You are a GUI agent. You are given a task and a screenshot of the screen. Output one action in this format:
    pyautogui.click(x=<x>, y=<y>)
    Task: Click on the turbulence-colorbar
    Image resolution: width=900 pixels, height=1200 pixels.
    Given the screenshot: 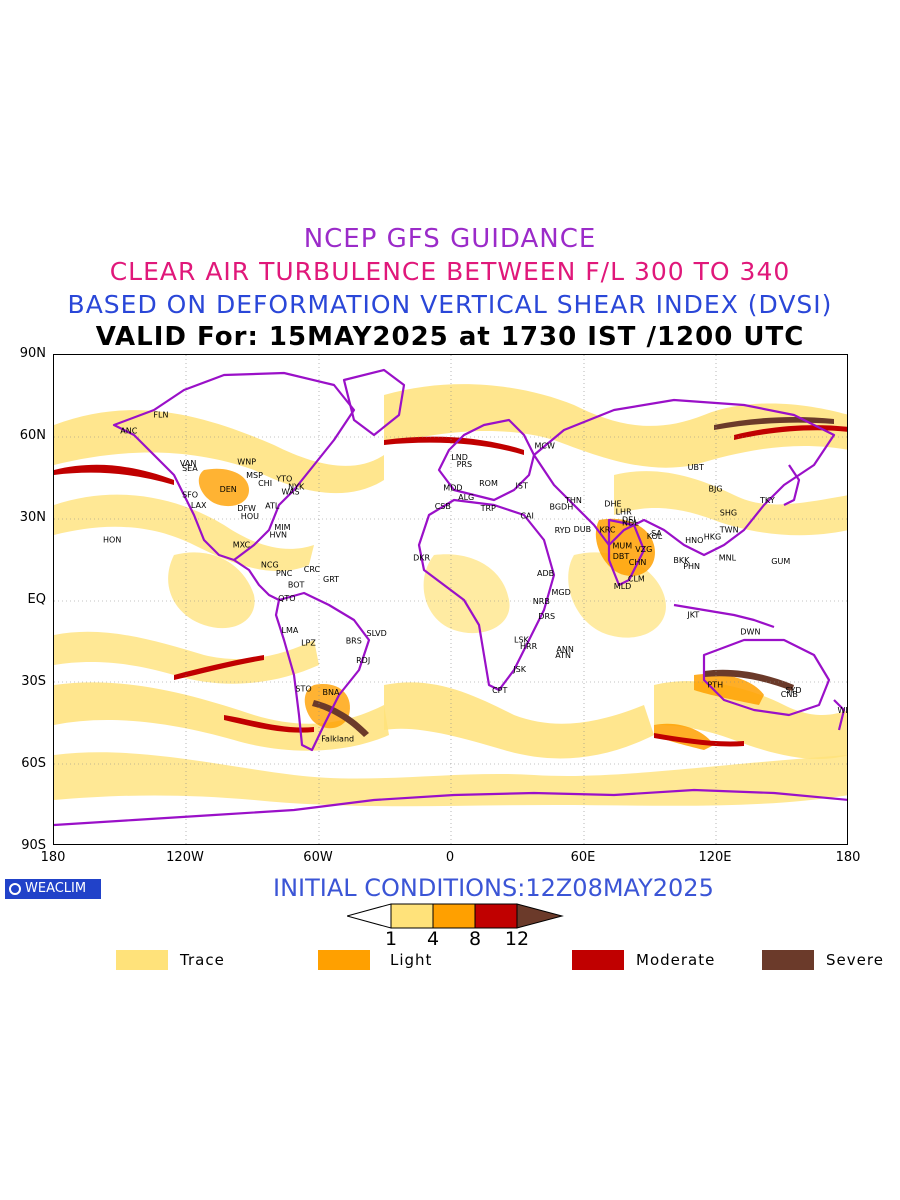 What is the action you would take?
    pyautogui.click(x=455, y=916)
    